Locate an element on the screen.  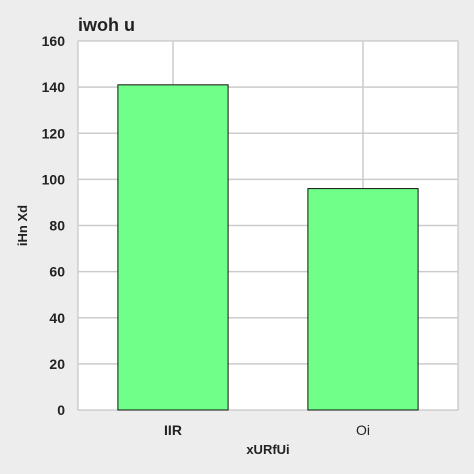
x-axis-label: xURfUi is located at coordinates (267, 449).